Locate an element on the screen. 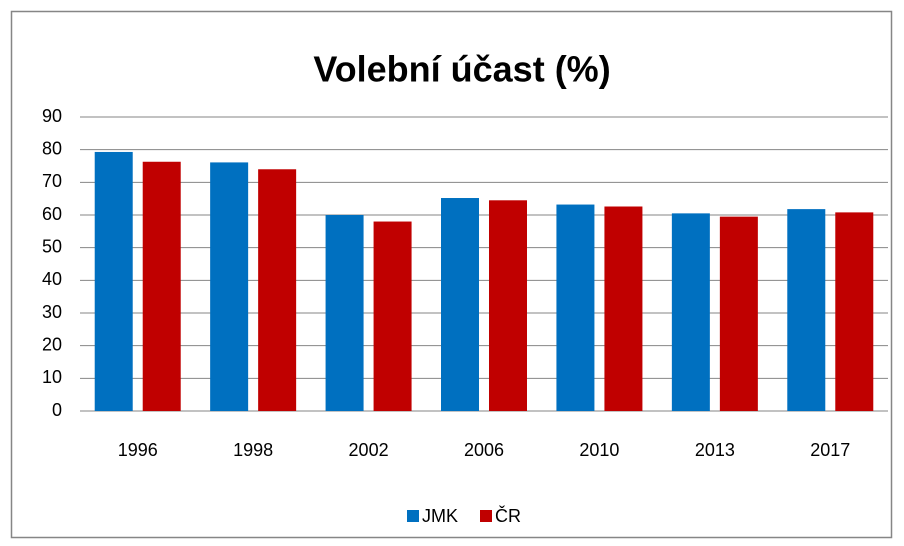 The image size is (904, 546). chart-title: Volební účast (%) is located at coordinates (461, 69).